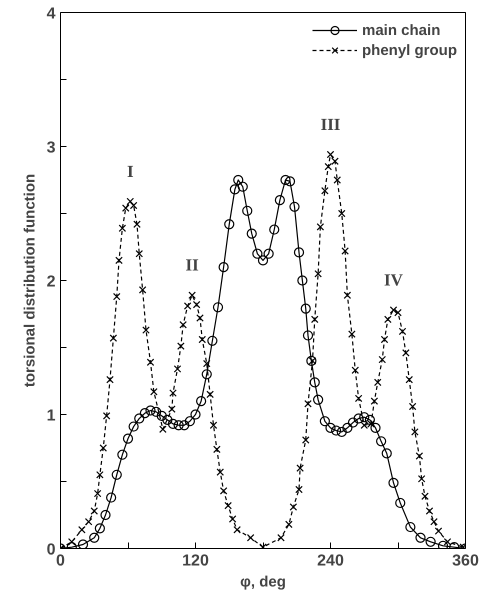 This screenshot has height=598, width=479. Describe the element at coordinates (30, 281) in the screenshot. I see `y-axis-title: torsional distribution function` at that location.